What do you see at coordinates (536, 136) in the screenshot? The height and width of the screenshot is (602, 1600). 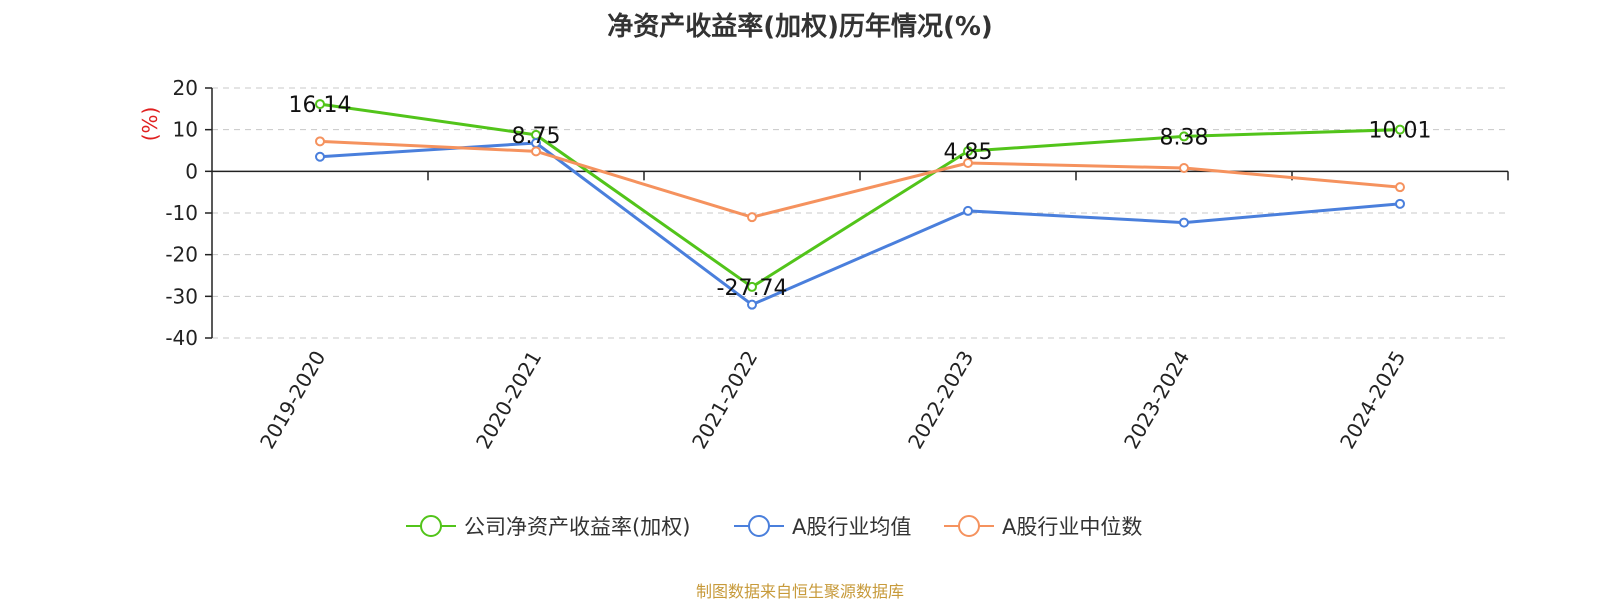 I see `data-label: 8.75` at bounding box center [536, 136].